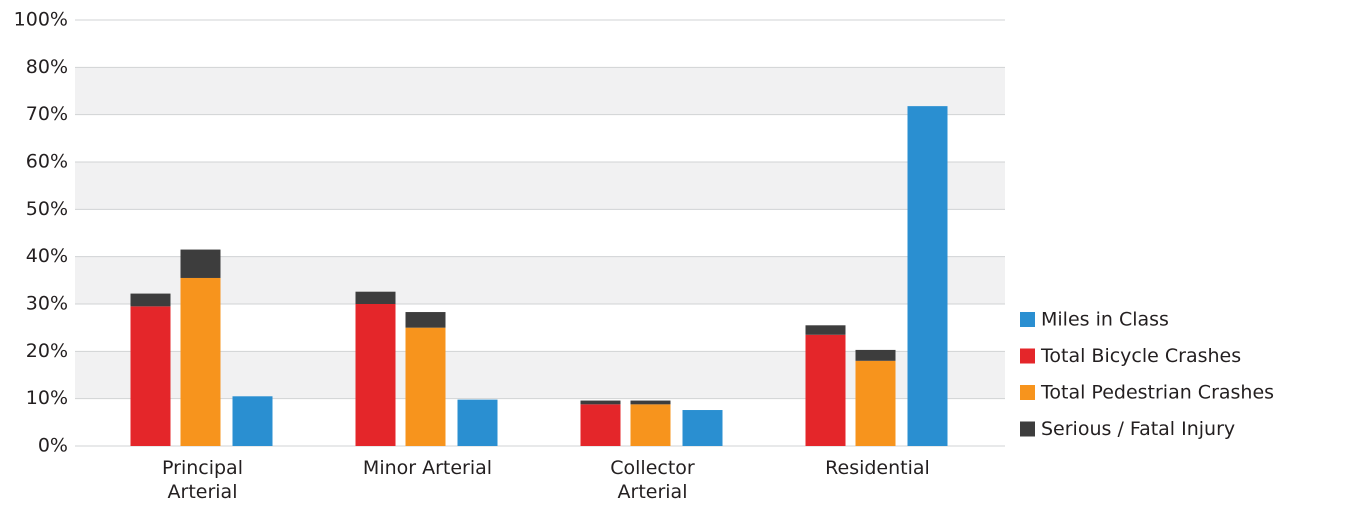  I want to click on legend-label: Serious / Fatal Injury, so click(1138, 429).